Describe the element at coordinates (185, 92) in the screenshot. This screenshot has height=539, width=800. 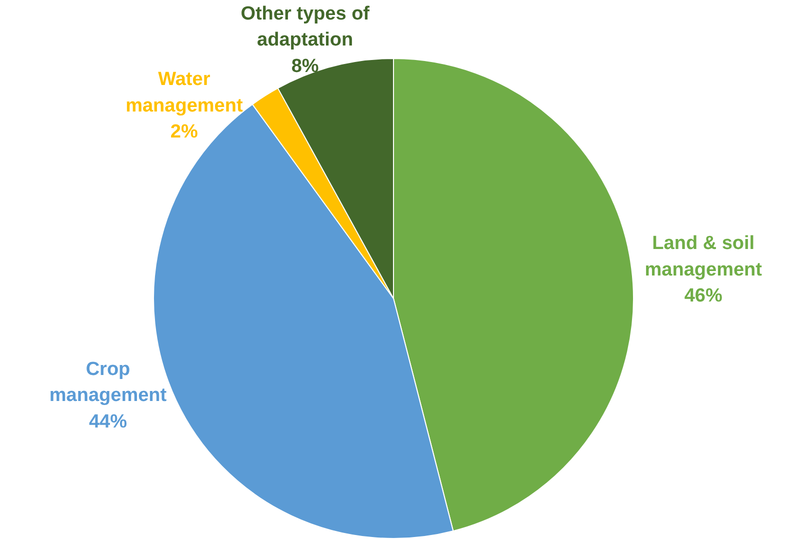
I see `slice-label: Water management` at that location.